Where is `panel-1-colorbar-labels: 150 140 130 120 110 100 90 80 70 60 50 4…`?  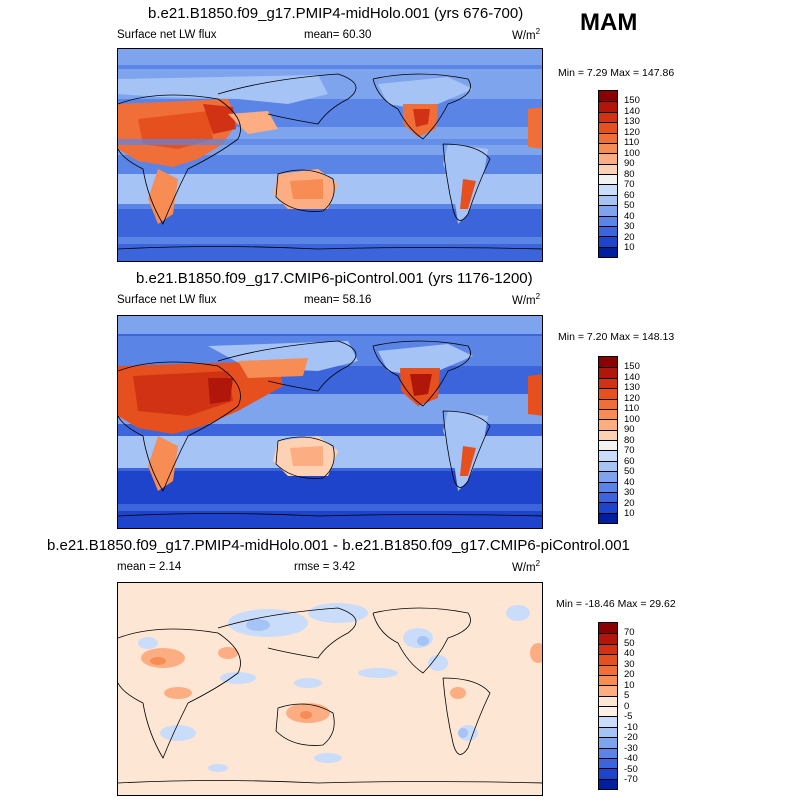 panel-1-colorbar-labels: 150 140 130 120 110 100 90 80 70 60 50 4… is located at coordinates (644, 174).